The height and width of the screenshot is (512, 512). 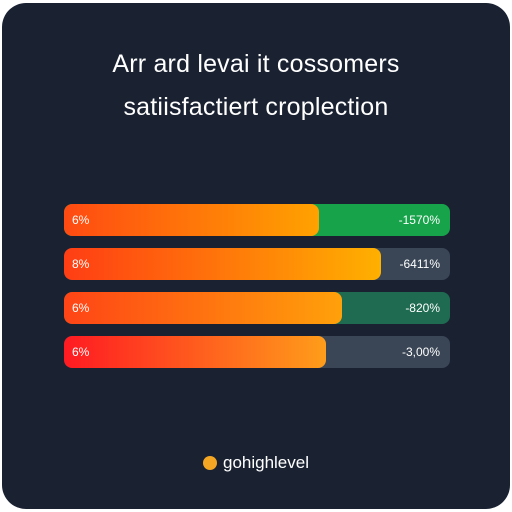 I want to click on chart-title-line-1: Arr ard levai it cossomers, so click(x=256, y=64).